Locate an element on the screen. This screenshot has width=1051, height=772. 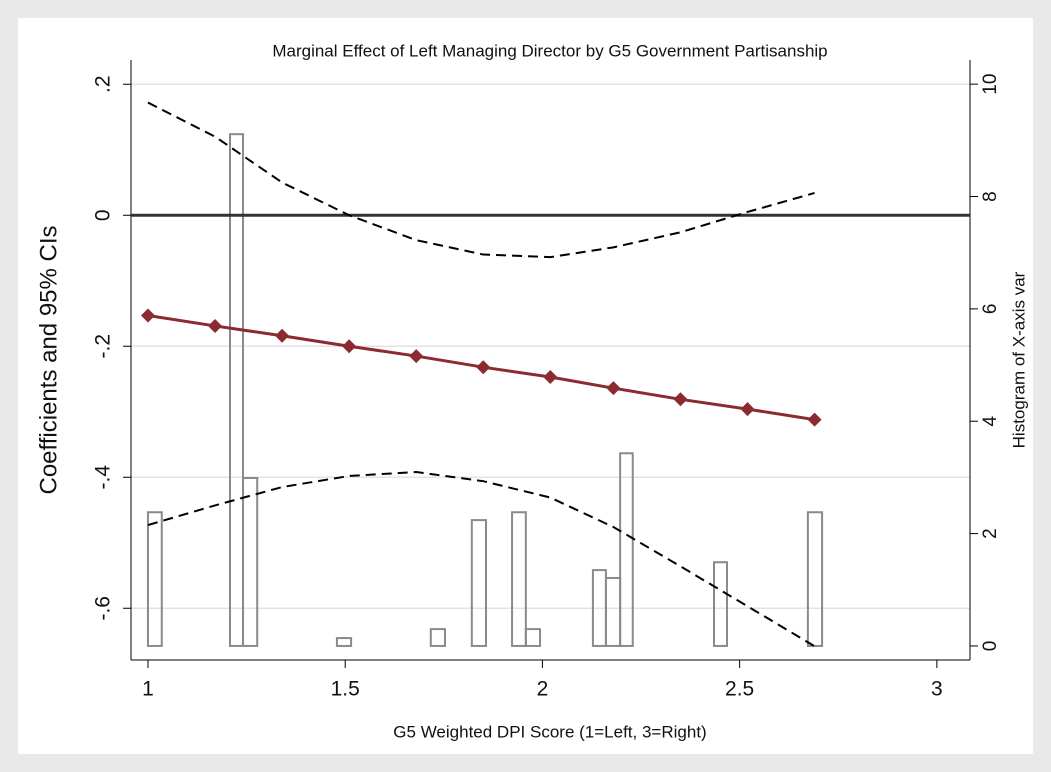
y2-axis-label: Histogram of X-axis var is located at coordinates (1018, 359).